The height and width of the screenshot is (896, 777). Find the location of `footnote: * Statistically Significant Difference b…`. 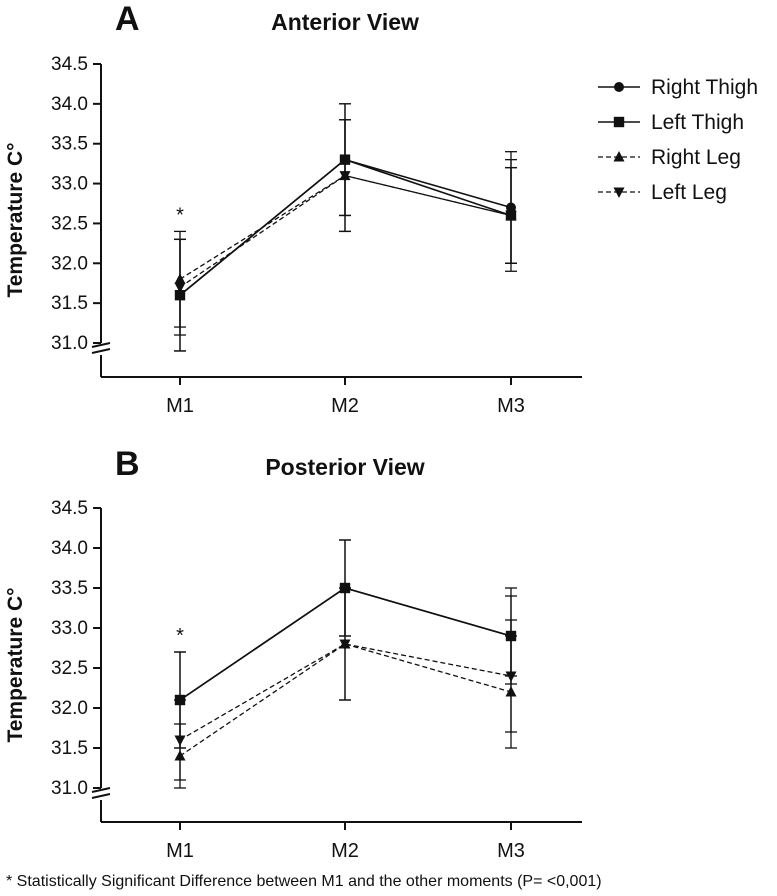

footnote: * Statistically Significant Difference b… is located at coordinates (304, 881).